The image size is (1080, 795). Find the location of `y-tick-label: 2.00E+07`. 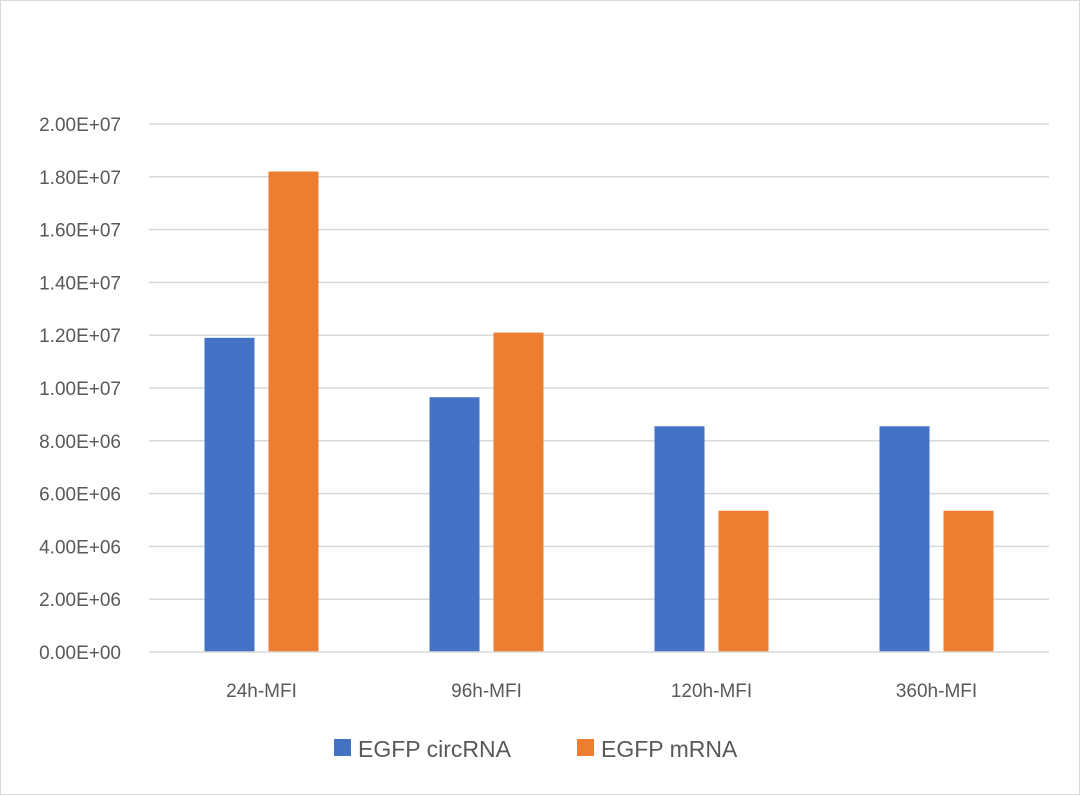

y-tick-label: 2.00E+07 is located at coordinates (80, 125).